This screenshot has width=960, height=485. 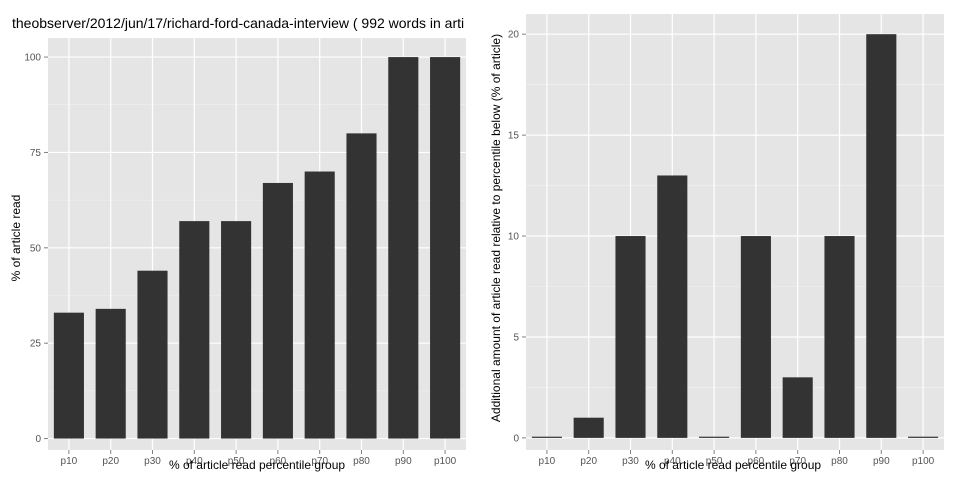 I want to click on y-tick-label: 15, so click(x=514, y=136).